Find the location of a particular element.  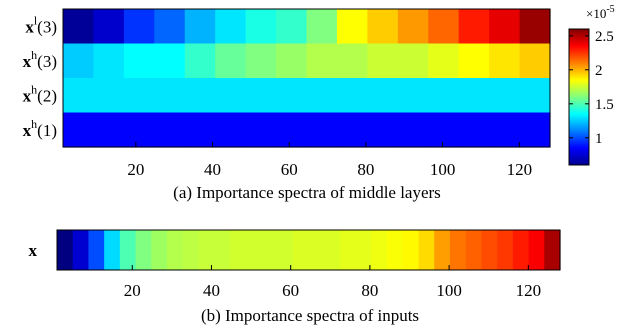

row-label: xh(1) is located at coordinates (40, 128).